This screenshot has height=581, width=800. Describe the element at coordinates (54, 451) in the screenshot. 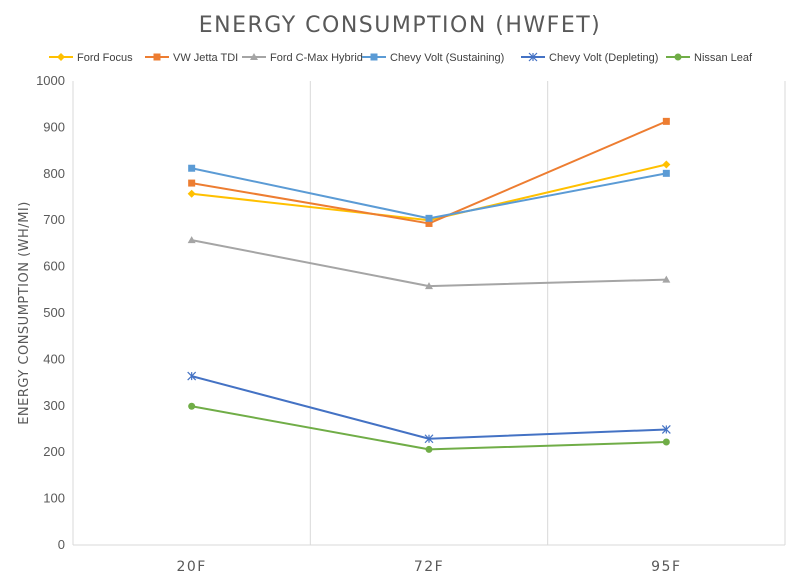

I see `y-tick-label: 200` at that location.